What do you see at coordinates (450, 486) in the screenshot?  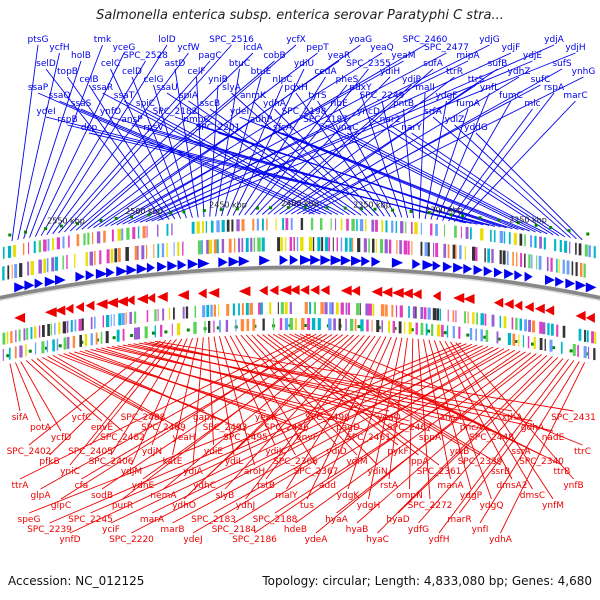 I see `gene-label: manA` at bounding box center [450, 486].